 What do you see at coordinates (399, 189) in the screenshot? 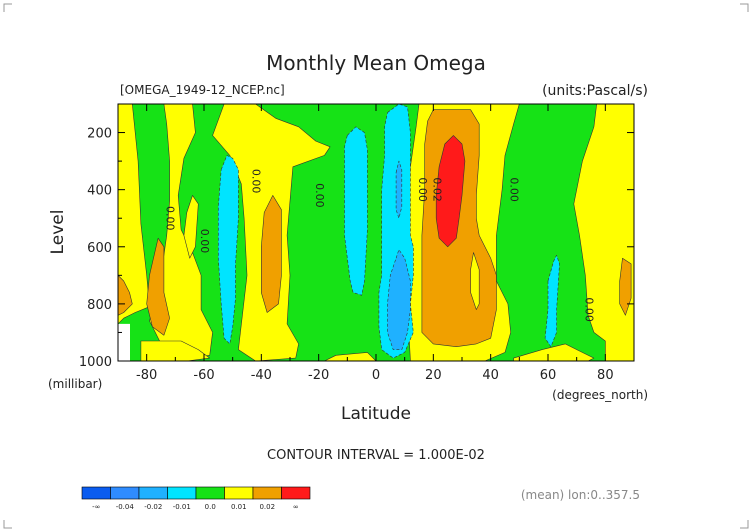
I see `contour-region-blue-center-upper` at bounding box center [399, 189].